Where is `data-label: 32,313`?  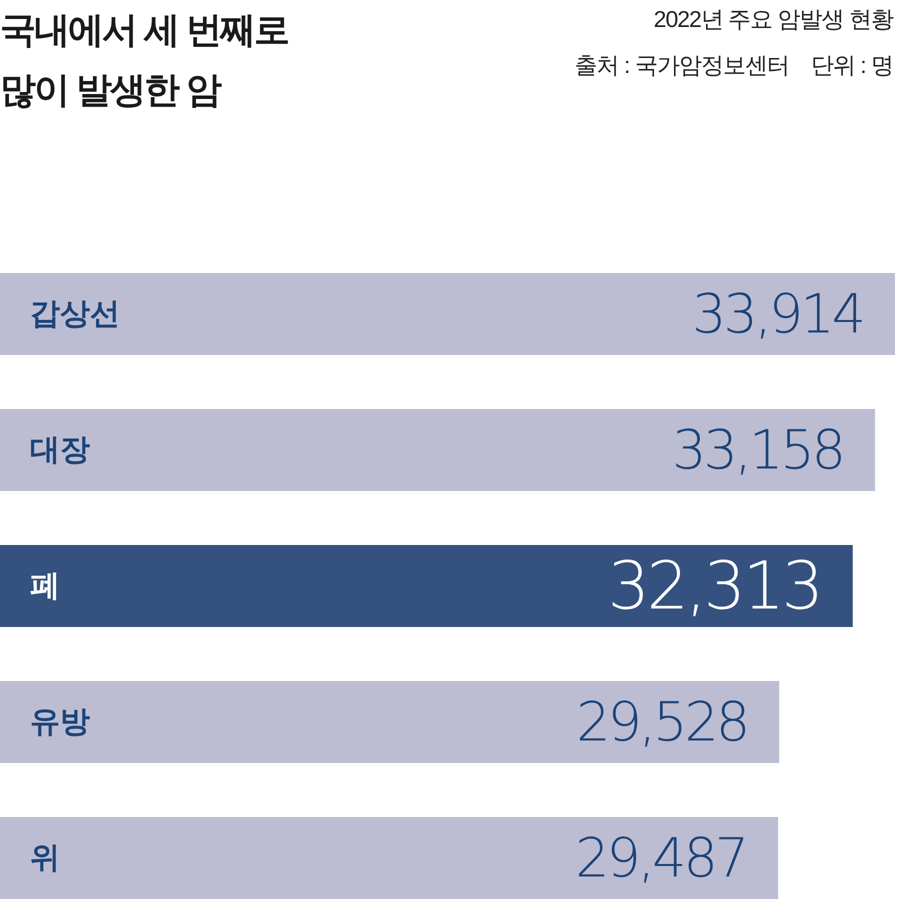
data-label: 32,313 is located at coordinates (714, 586).